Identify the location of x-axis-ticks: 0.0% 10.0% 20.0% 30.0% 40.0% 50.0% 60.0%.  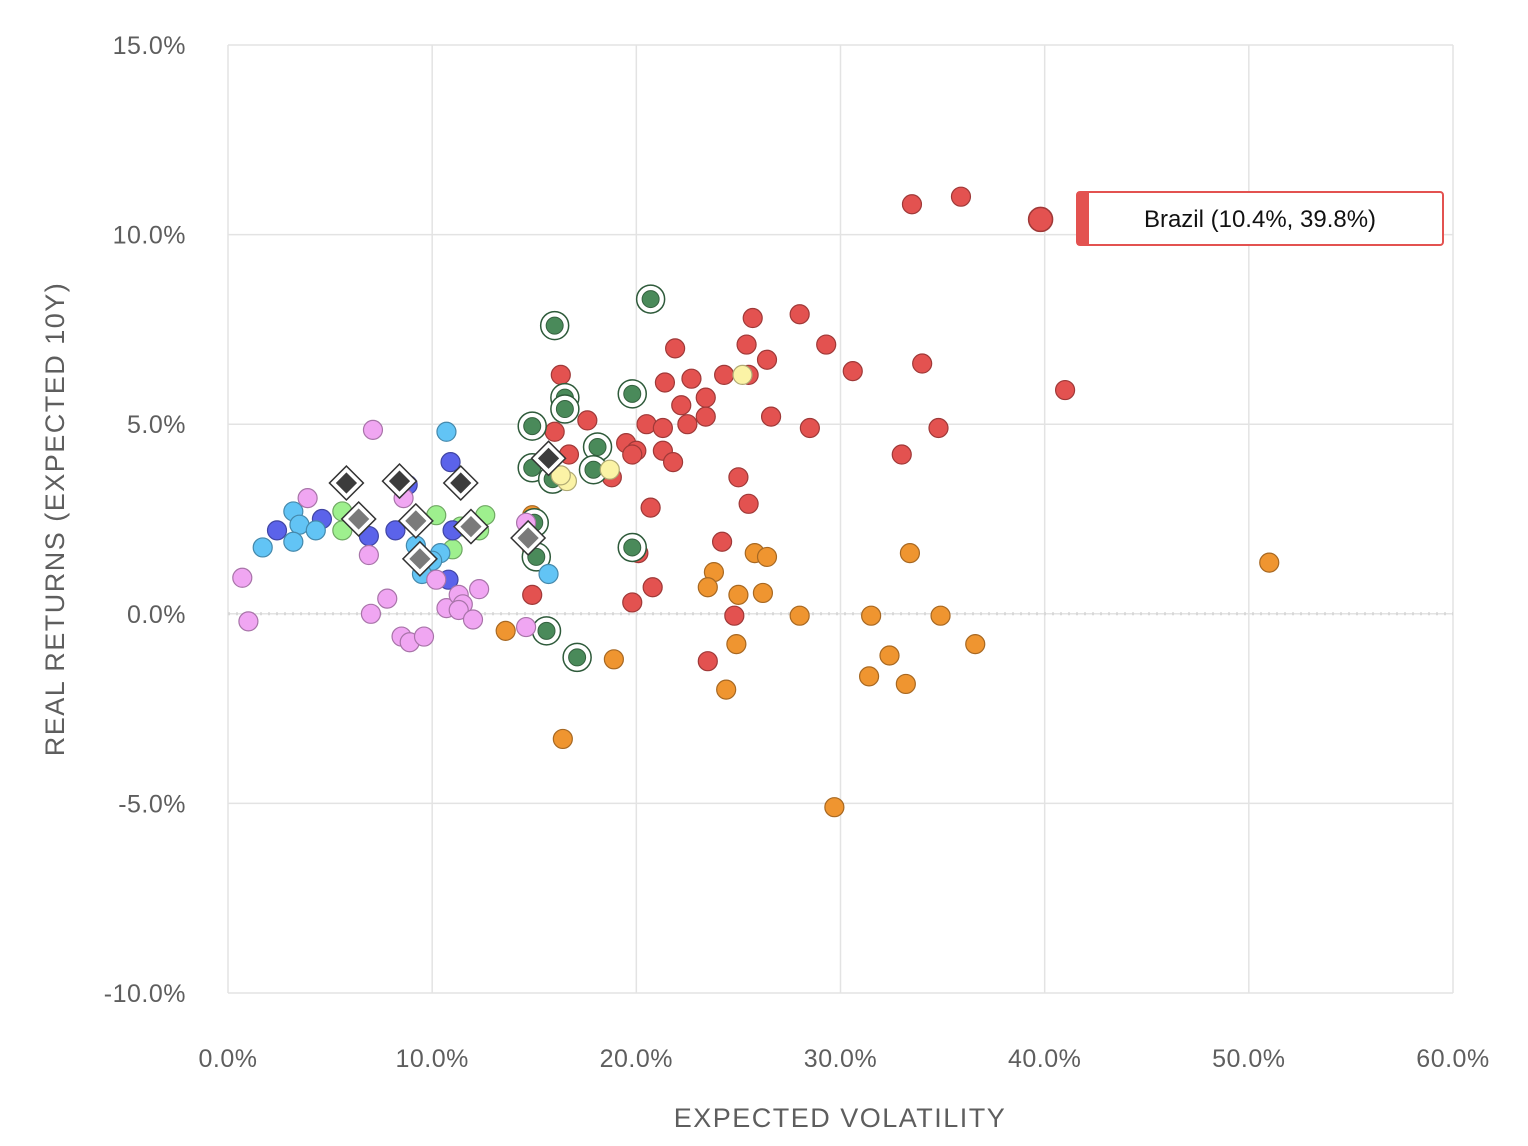
(844, 1059).